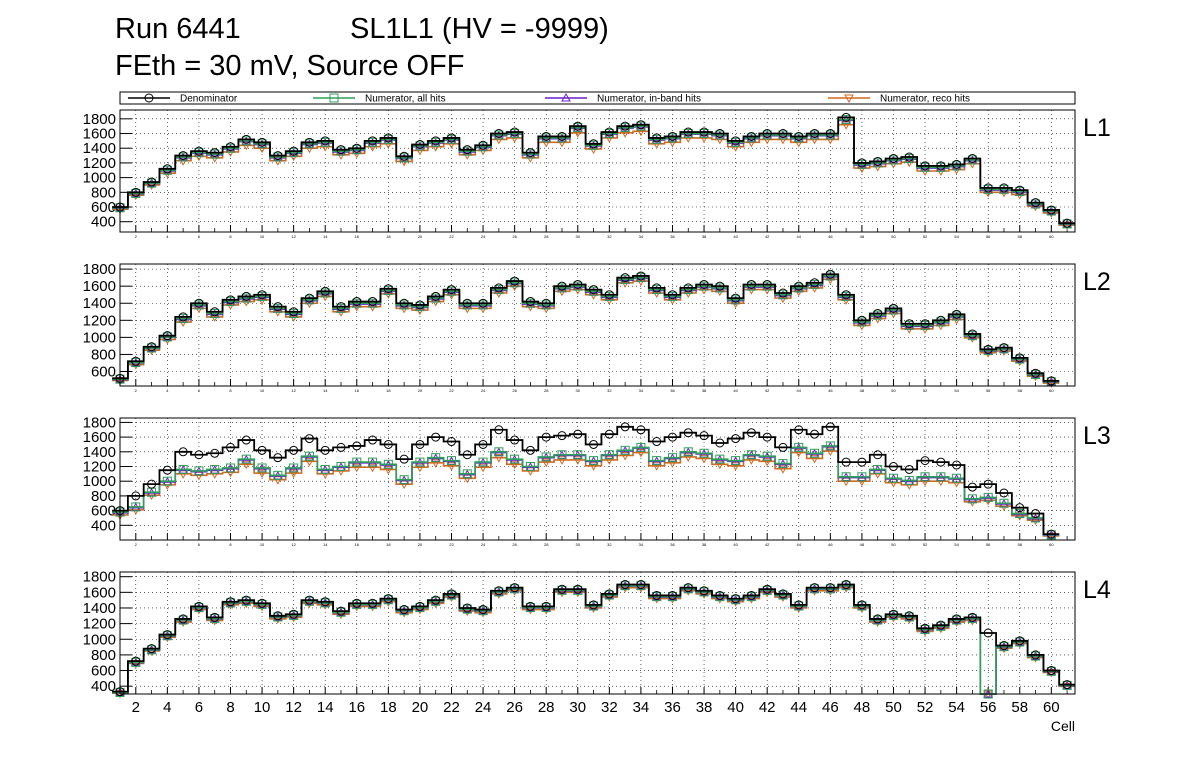 The image size is (1196, 772). I want to click on x-tick-label: 4, so click(167, 707).